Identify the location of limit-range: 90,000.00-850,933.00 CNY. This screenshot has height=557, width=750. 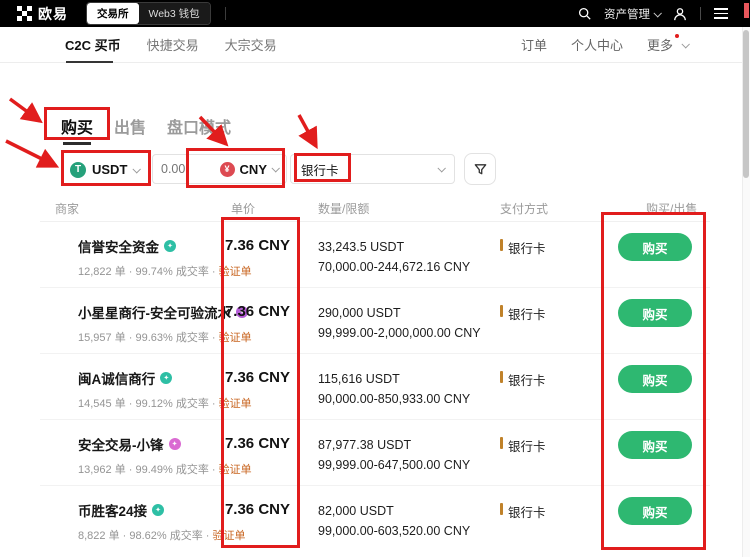
(394, 399).